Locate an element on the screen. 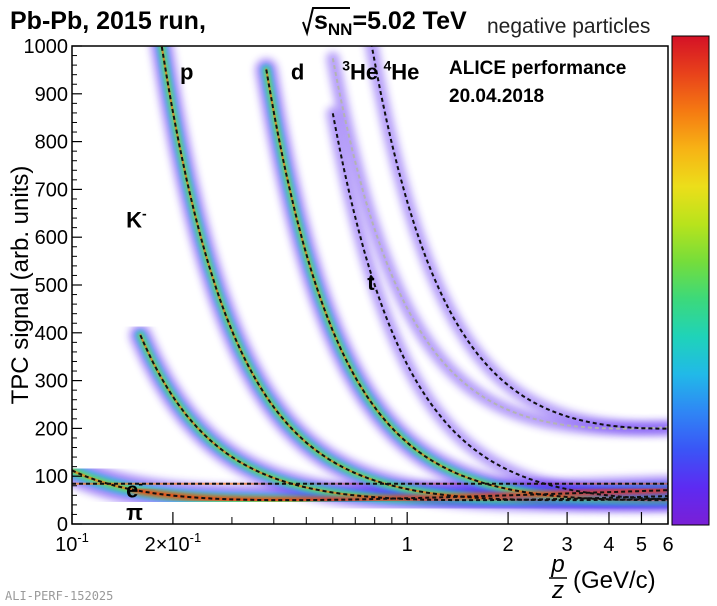 The width and height of the screenshot is (717, 606). svg-text: sNN=5.02 TeV is located at coordinates (390, 23).